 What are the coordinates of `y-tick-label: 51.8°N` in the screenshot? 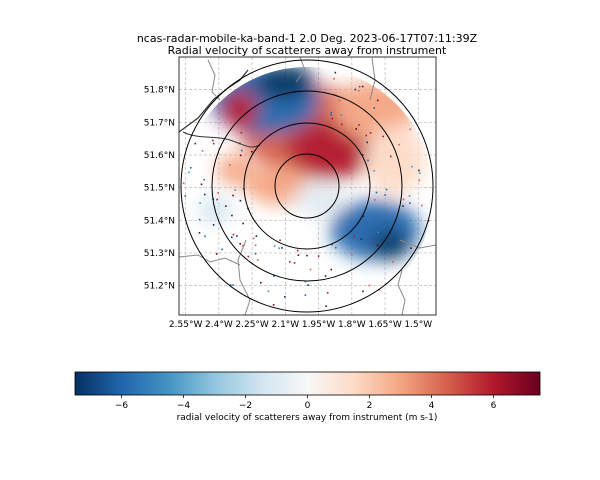 It's located at (159, 91).